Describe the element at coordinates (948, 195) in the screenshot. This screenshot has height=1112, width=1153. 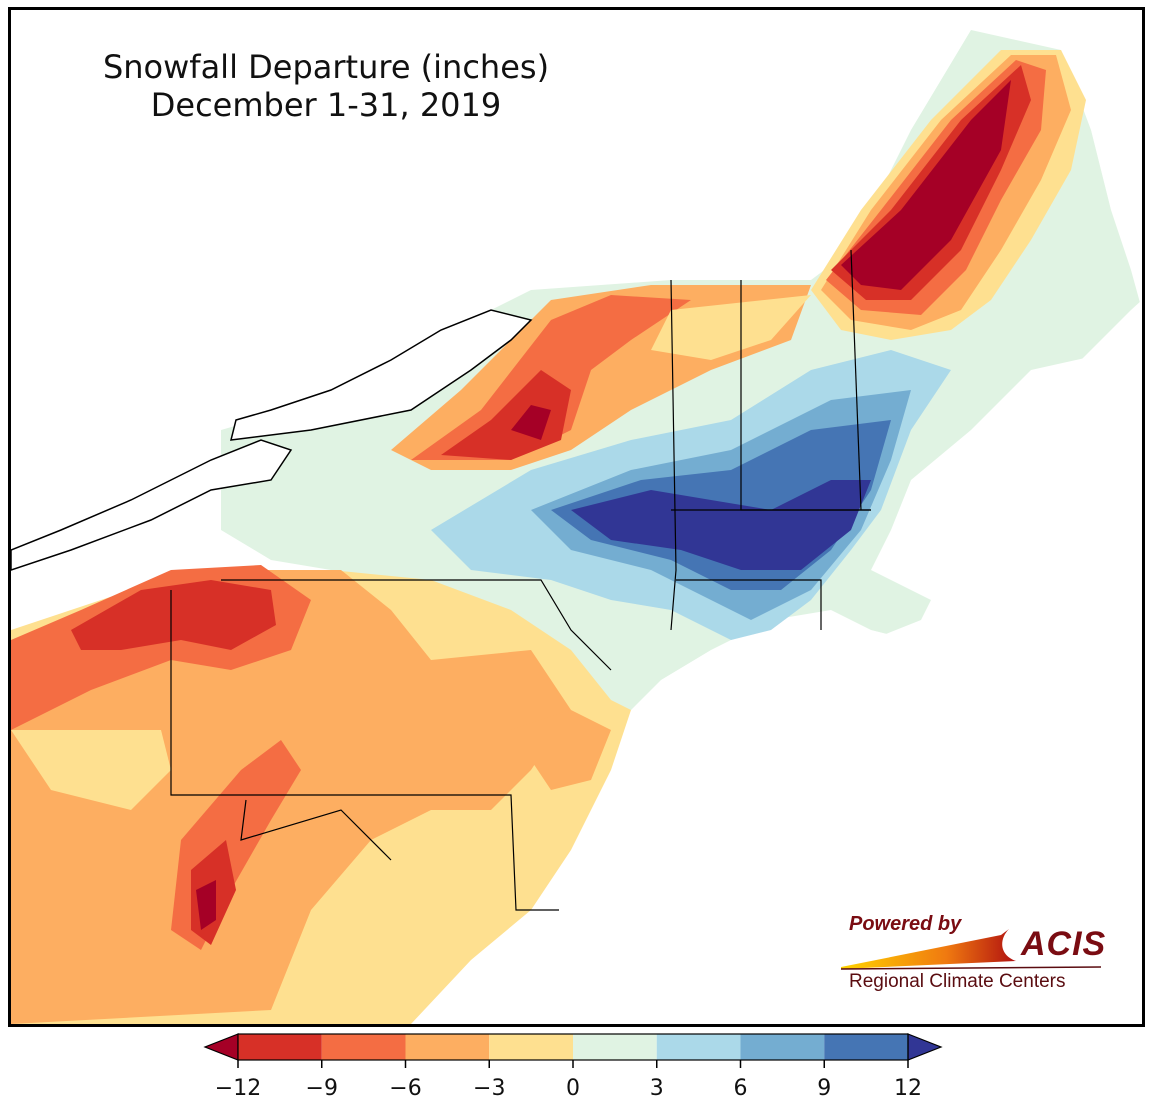
I see `maine-deficit` at that location.